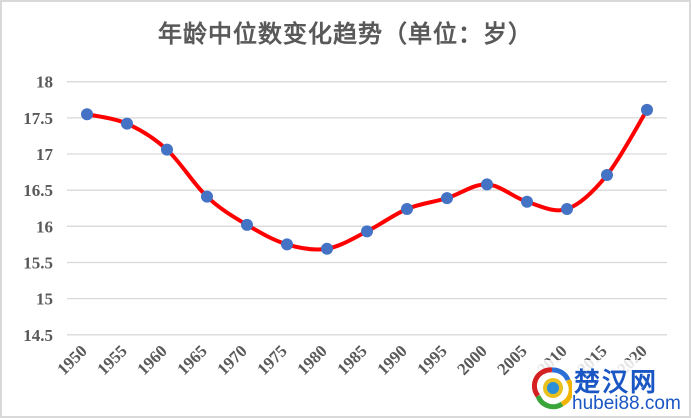  Describe the element at coordinates (271, 359) in the screenshot. I see `x-tick-label: 1975` at that location.